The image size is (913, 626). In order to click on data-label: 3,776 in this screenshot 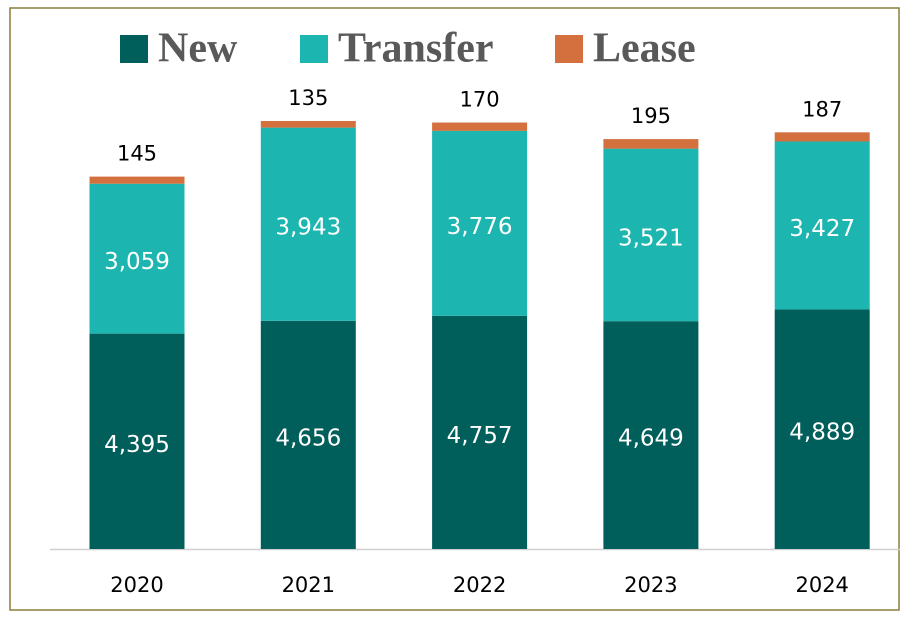, I will do `click(480, 227)`.